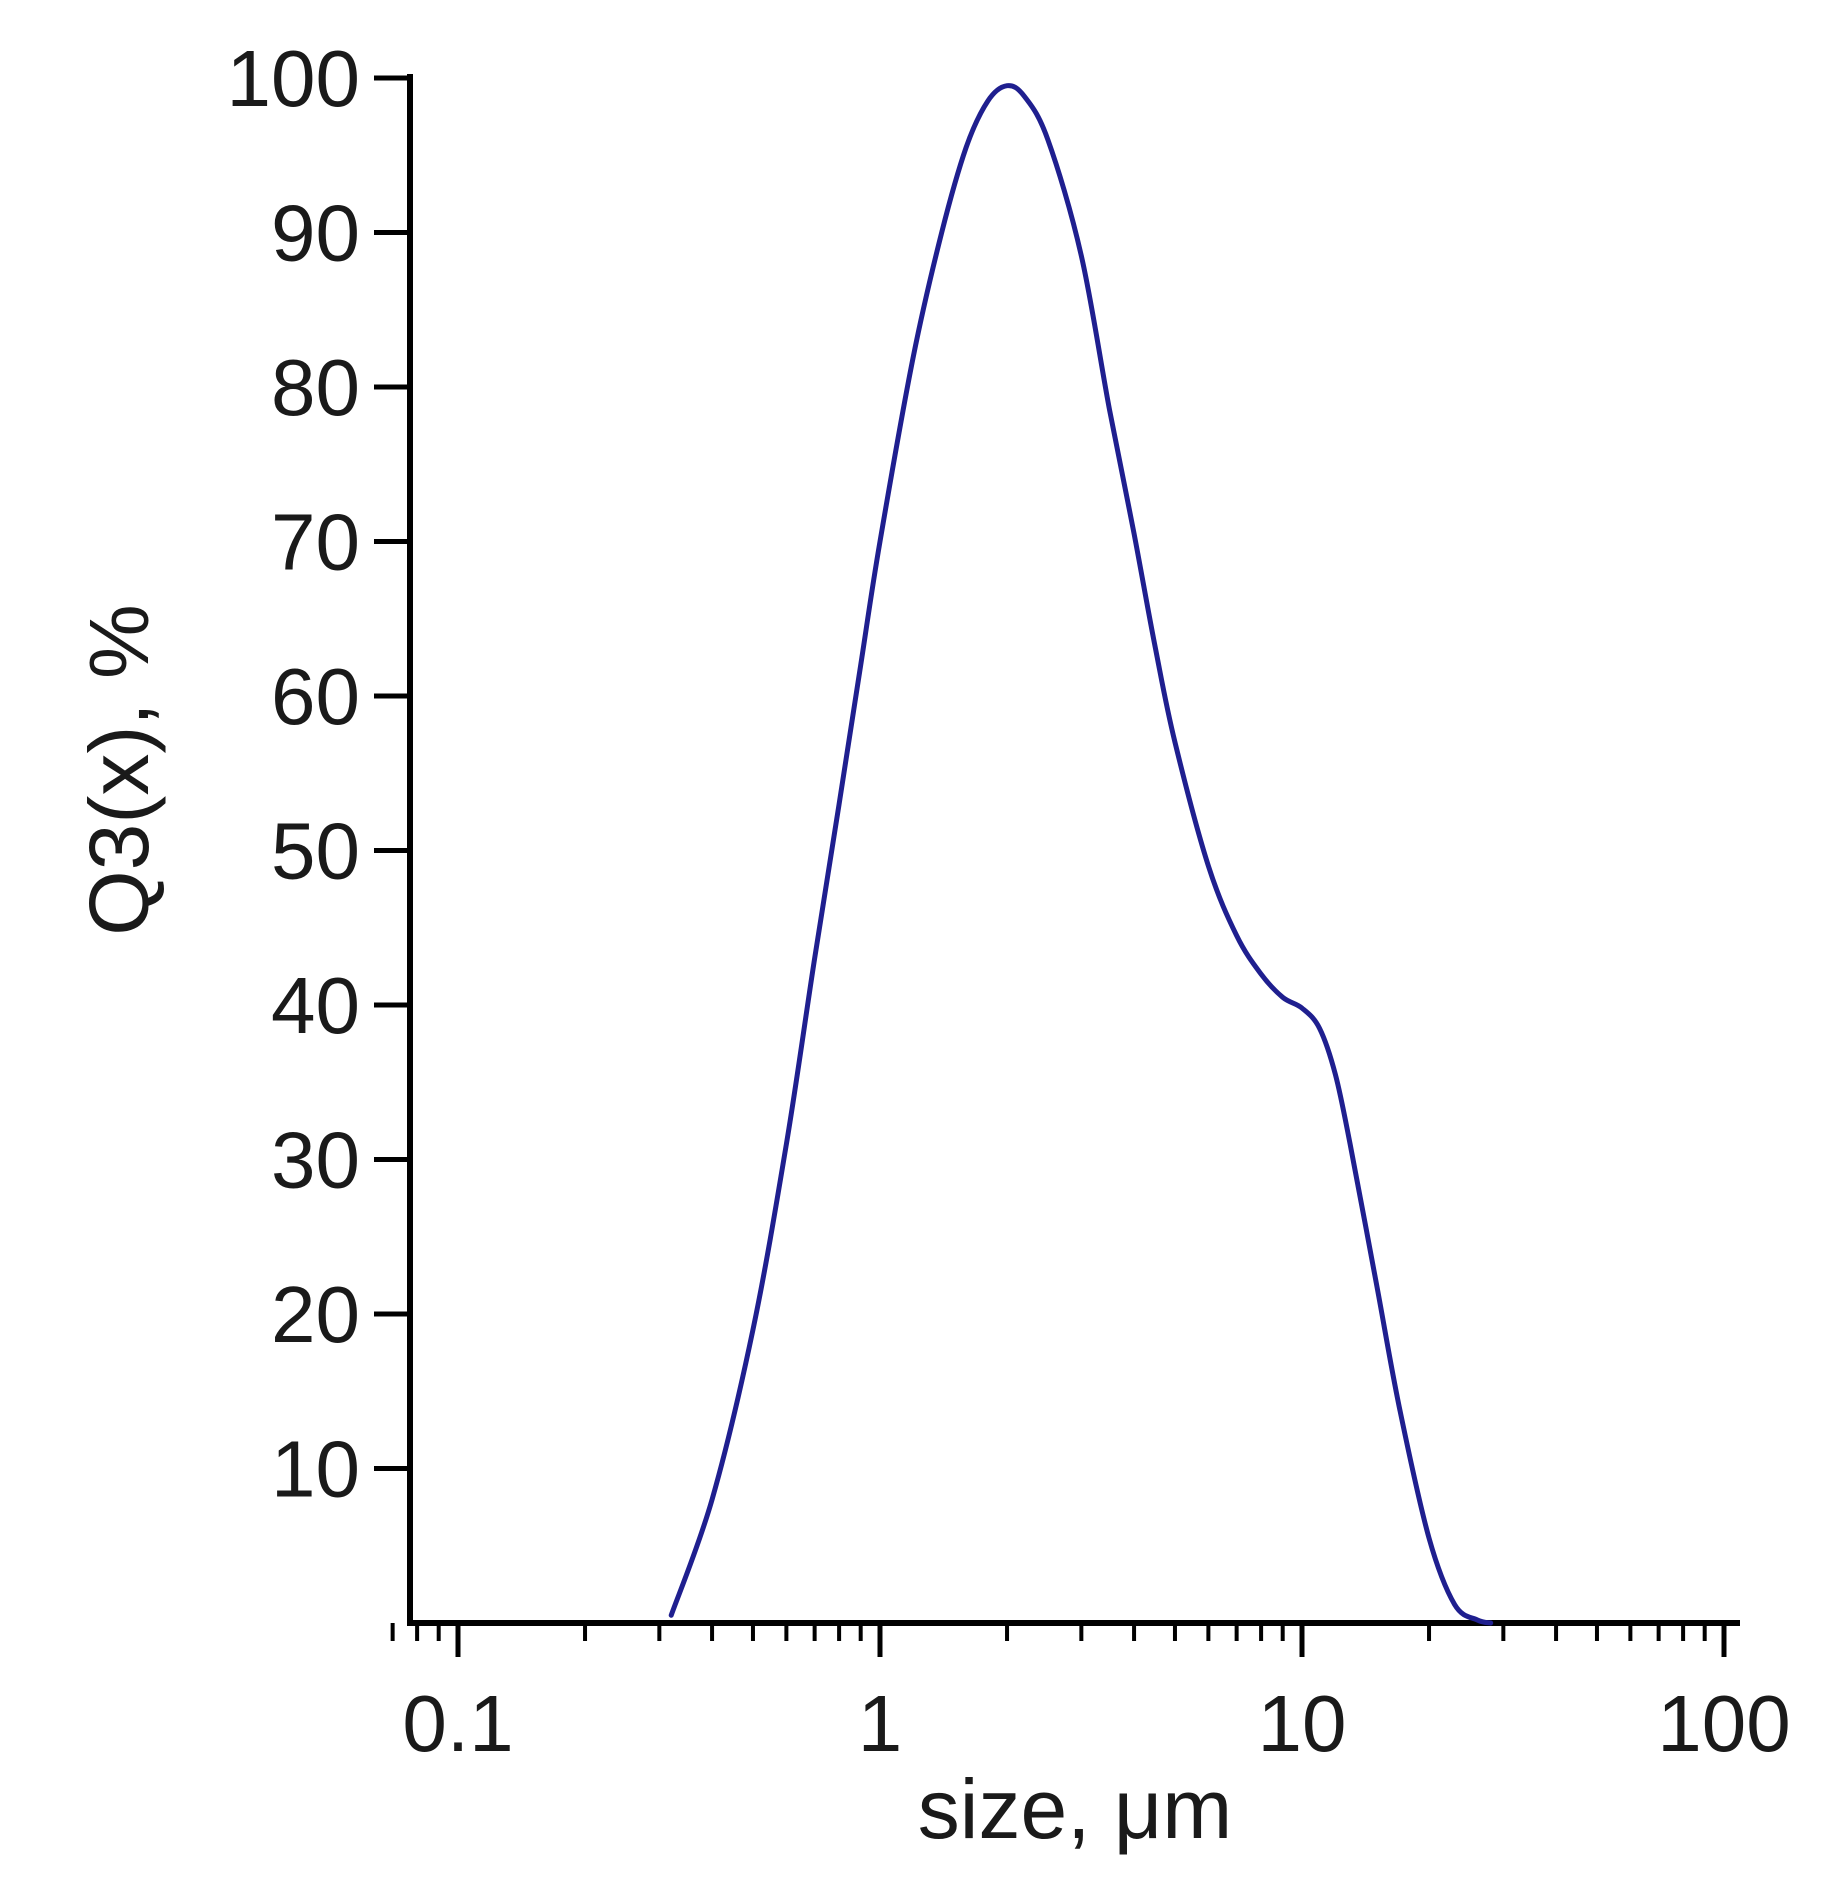  What do you see at coordinates (293, 78) in the screenshot?
I see `y-tick-label-100: 100` at bounding box center [293, 78].